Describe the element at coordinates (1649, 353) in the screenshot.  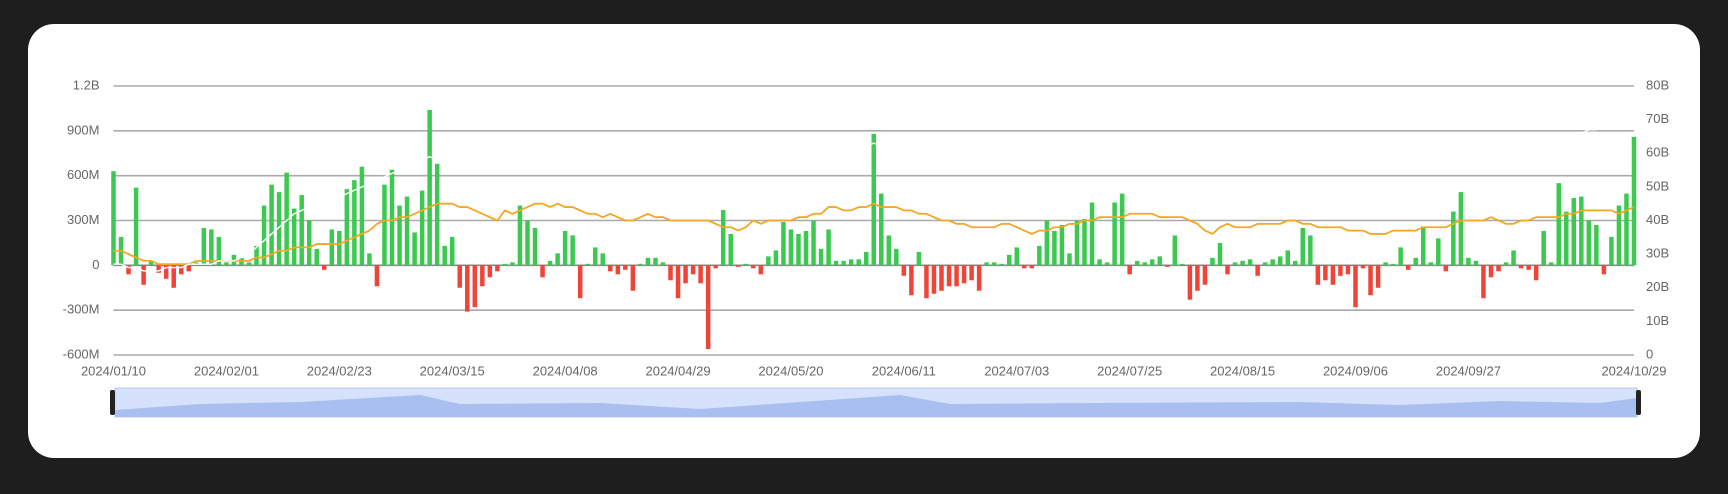
I see `y2-tick-label: 0` at that location.